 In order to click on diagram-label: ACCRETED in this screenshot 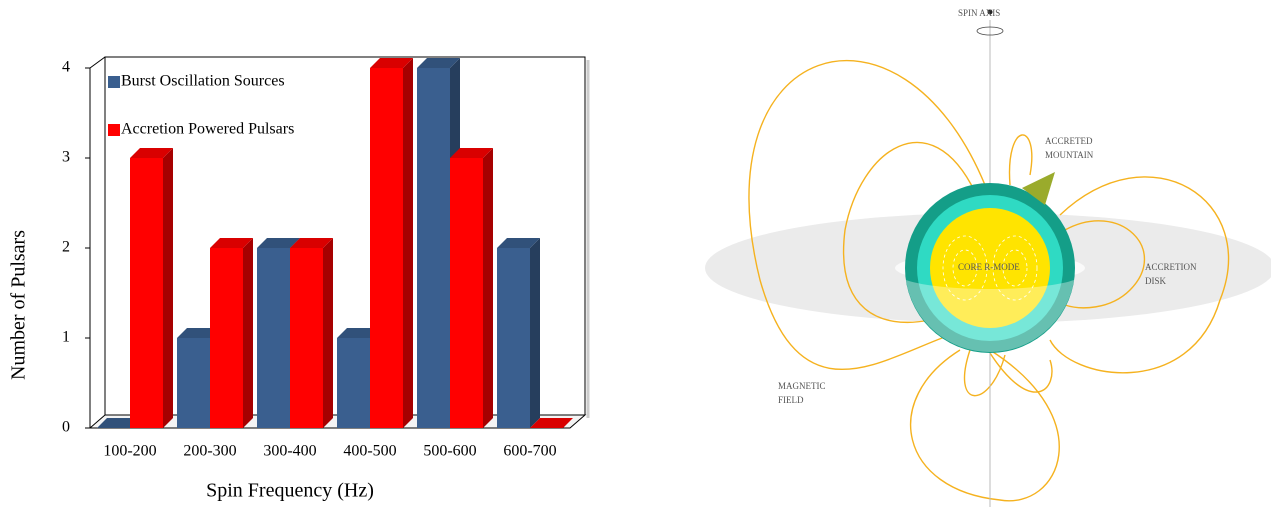, I will do `click(1069, 141)`.